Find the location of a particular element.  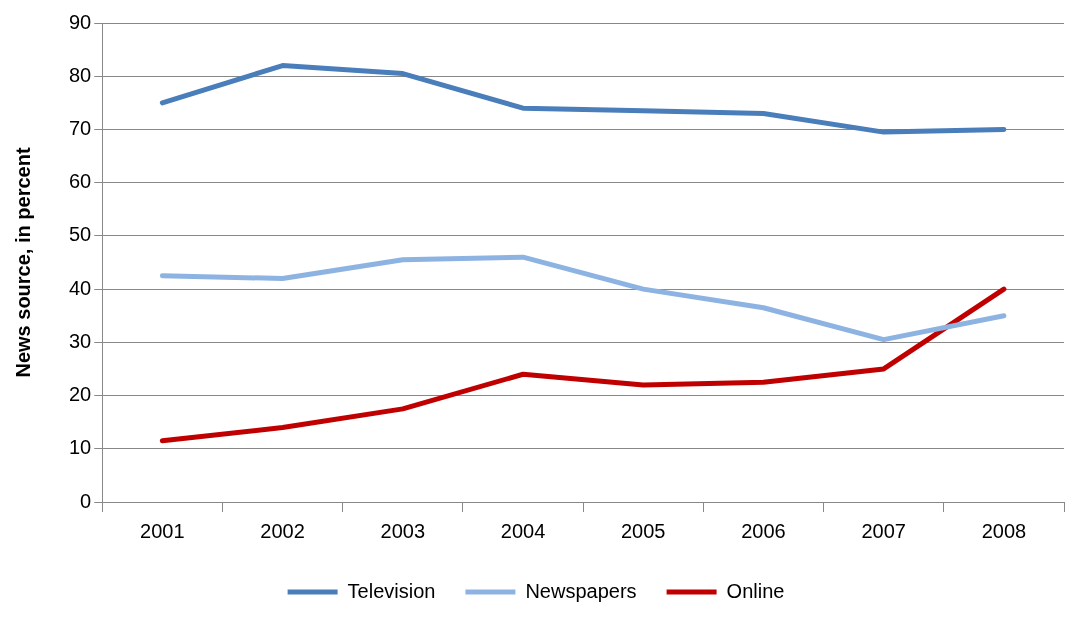

x-tick-label: 2005 is located at coordinates (643, 530).